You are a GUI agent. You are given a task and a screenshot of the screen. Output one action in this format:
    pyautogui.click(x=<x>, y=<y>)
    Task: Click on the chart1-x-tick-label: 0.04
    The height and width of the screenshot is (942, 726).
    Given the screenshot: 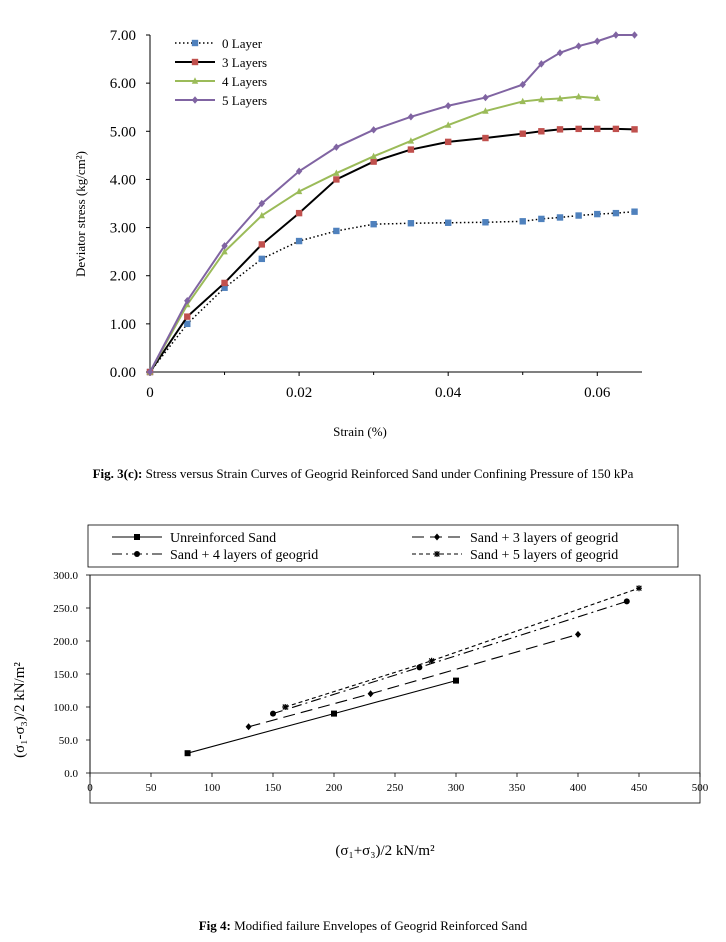 What is the action you would take?
    pyautogui.click(x=448, y=393)
    